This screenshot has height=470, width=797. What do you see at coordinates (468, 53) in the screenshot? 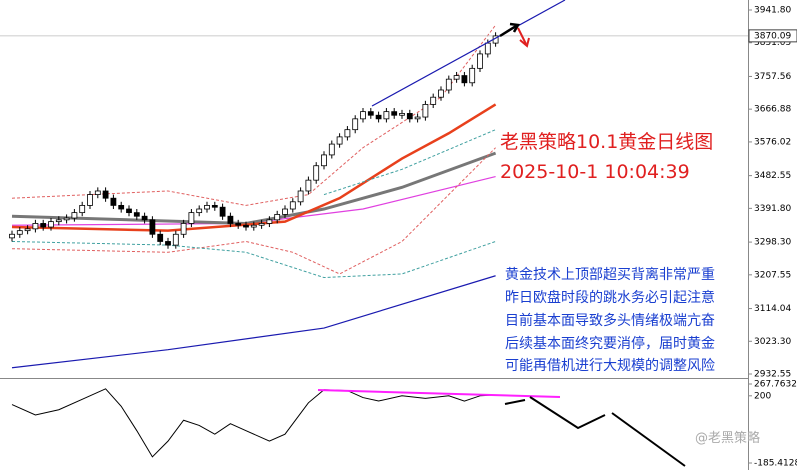
I see `trend-line` at bounding box center [468, 53].